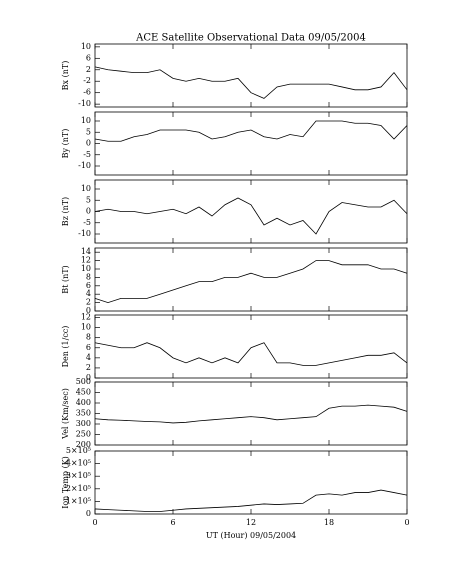 The height and width of the screenshot is (566, 453). What do you see at coordinates (87, 80) in the screenshot?
I see `y-tick-label: -2` at bounding box center [87, 80].